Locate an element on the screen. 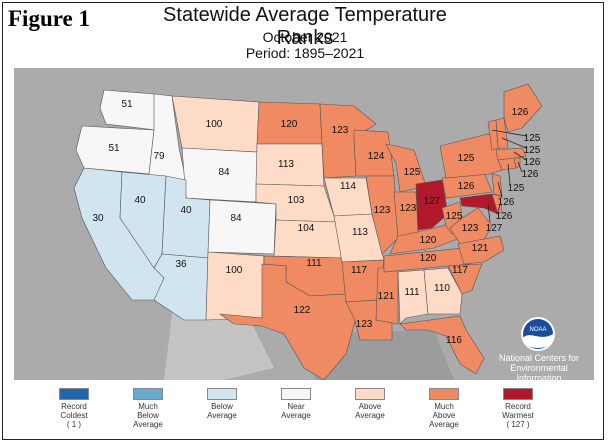 Image resolution: width=608 pixels, height=444 pixels. rank-label-ri: 126 is located at coordinates (530, 174).